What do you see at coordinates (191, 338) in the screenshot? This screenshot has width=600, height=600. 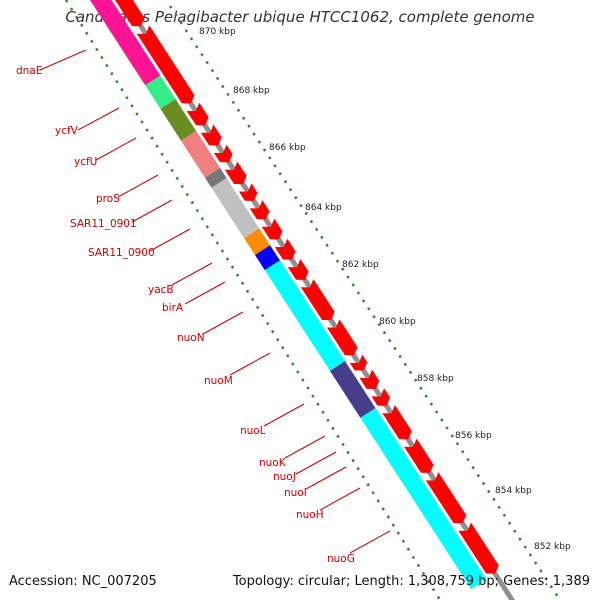 I see `gene-label-nuoN: nuoN` at bounding box center [191, 338].